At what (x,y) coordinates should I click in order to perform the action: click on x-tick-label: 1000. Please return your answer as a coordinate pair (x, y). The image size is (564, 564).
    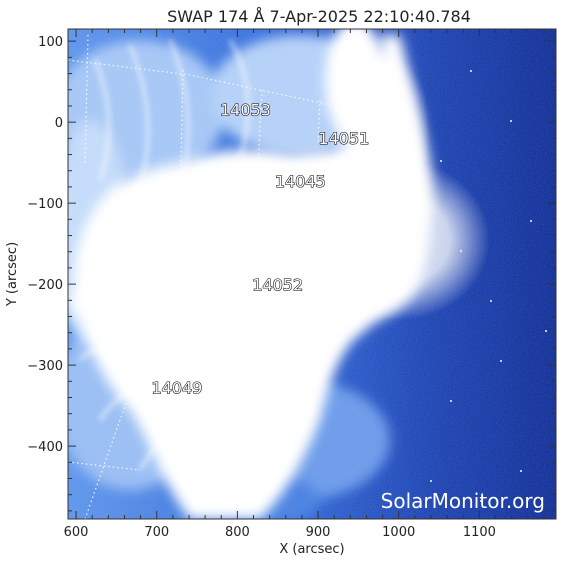
    Looking at the image, I should click on (398, 532).